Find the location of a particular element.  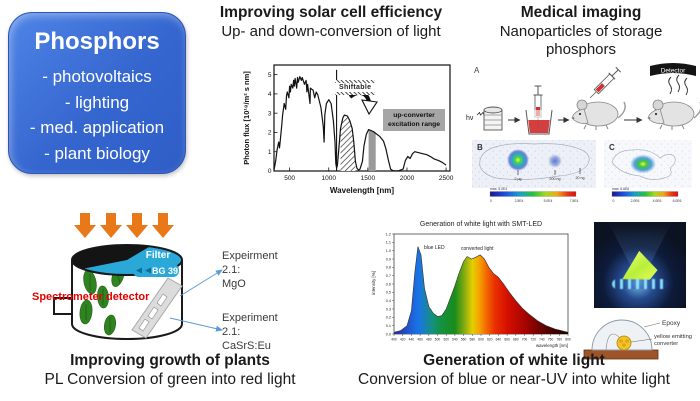

plants-caption-subtitle: PL Conversion of green into red light is located at coordinates (170, 380).